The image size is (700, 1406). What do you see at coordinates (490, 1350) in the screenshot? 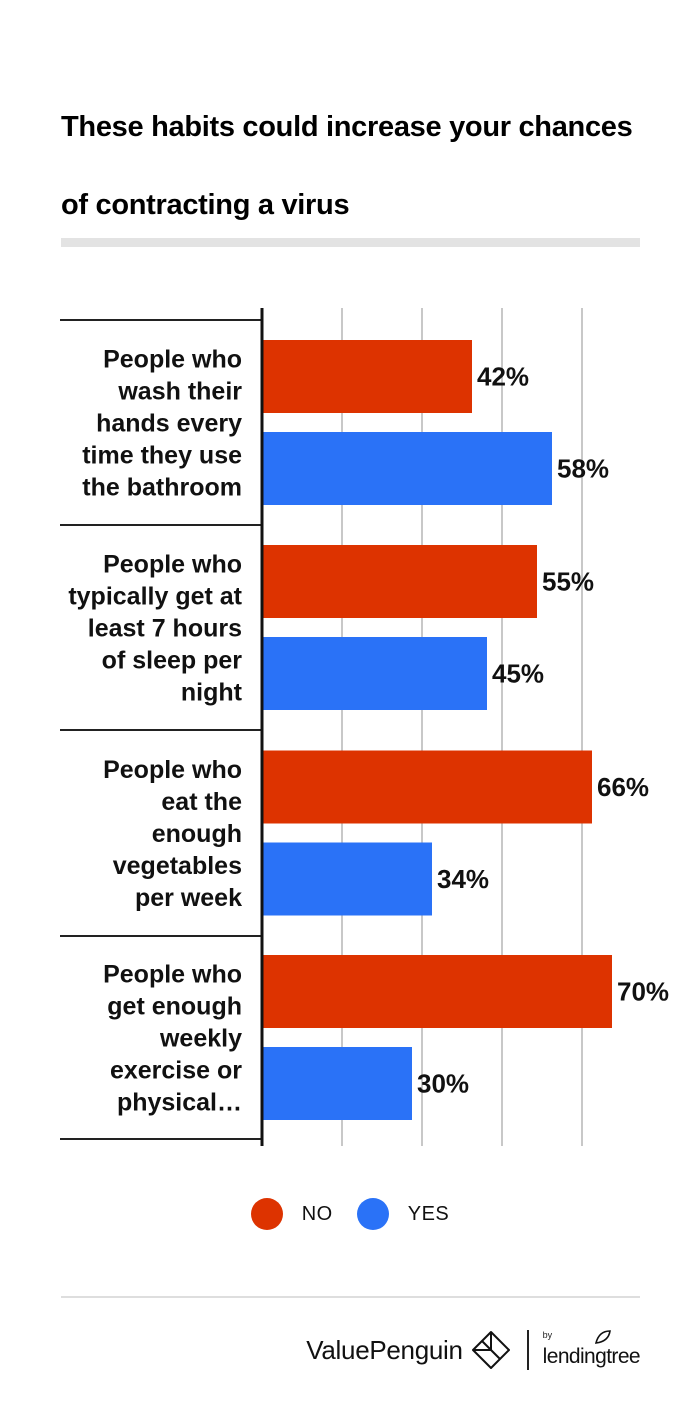
I see `valuepenguin-logo-icon` at bounding box center [490, 1350].